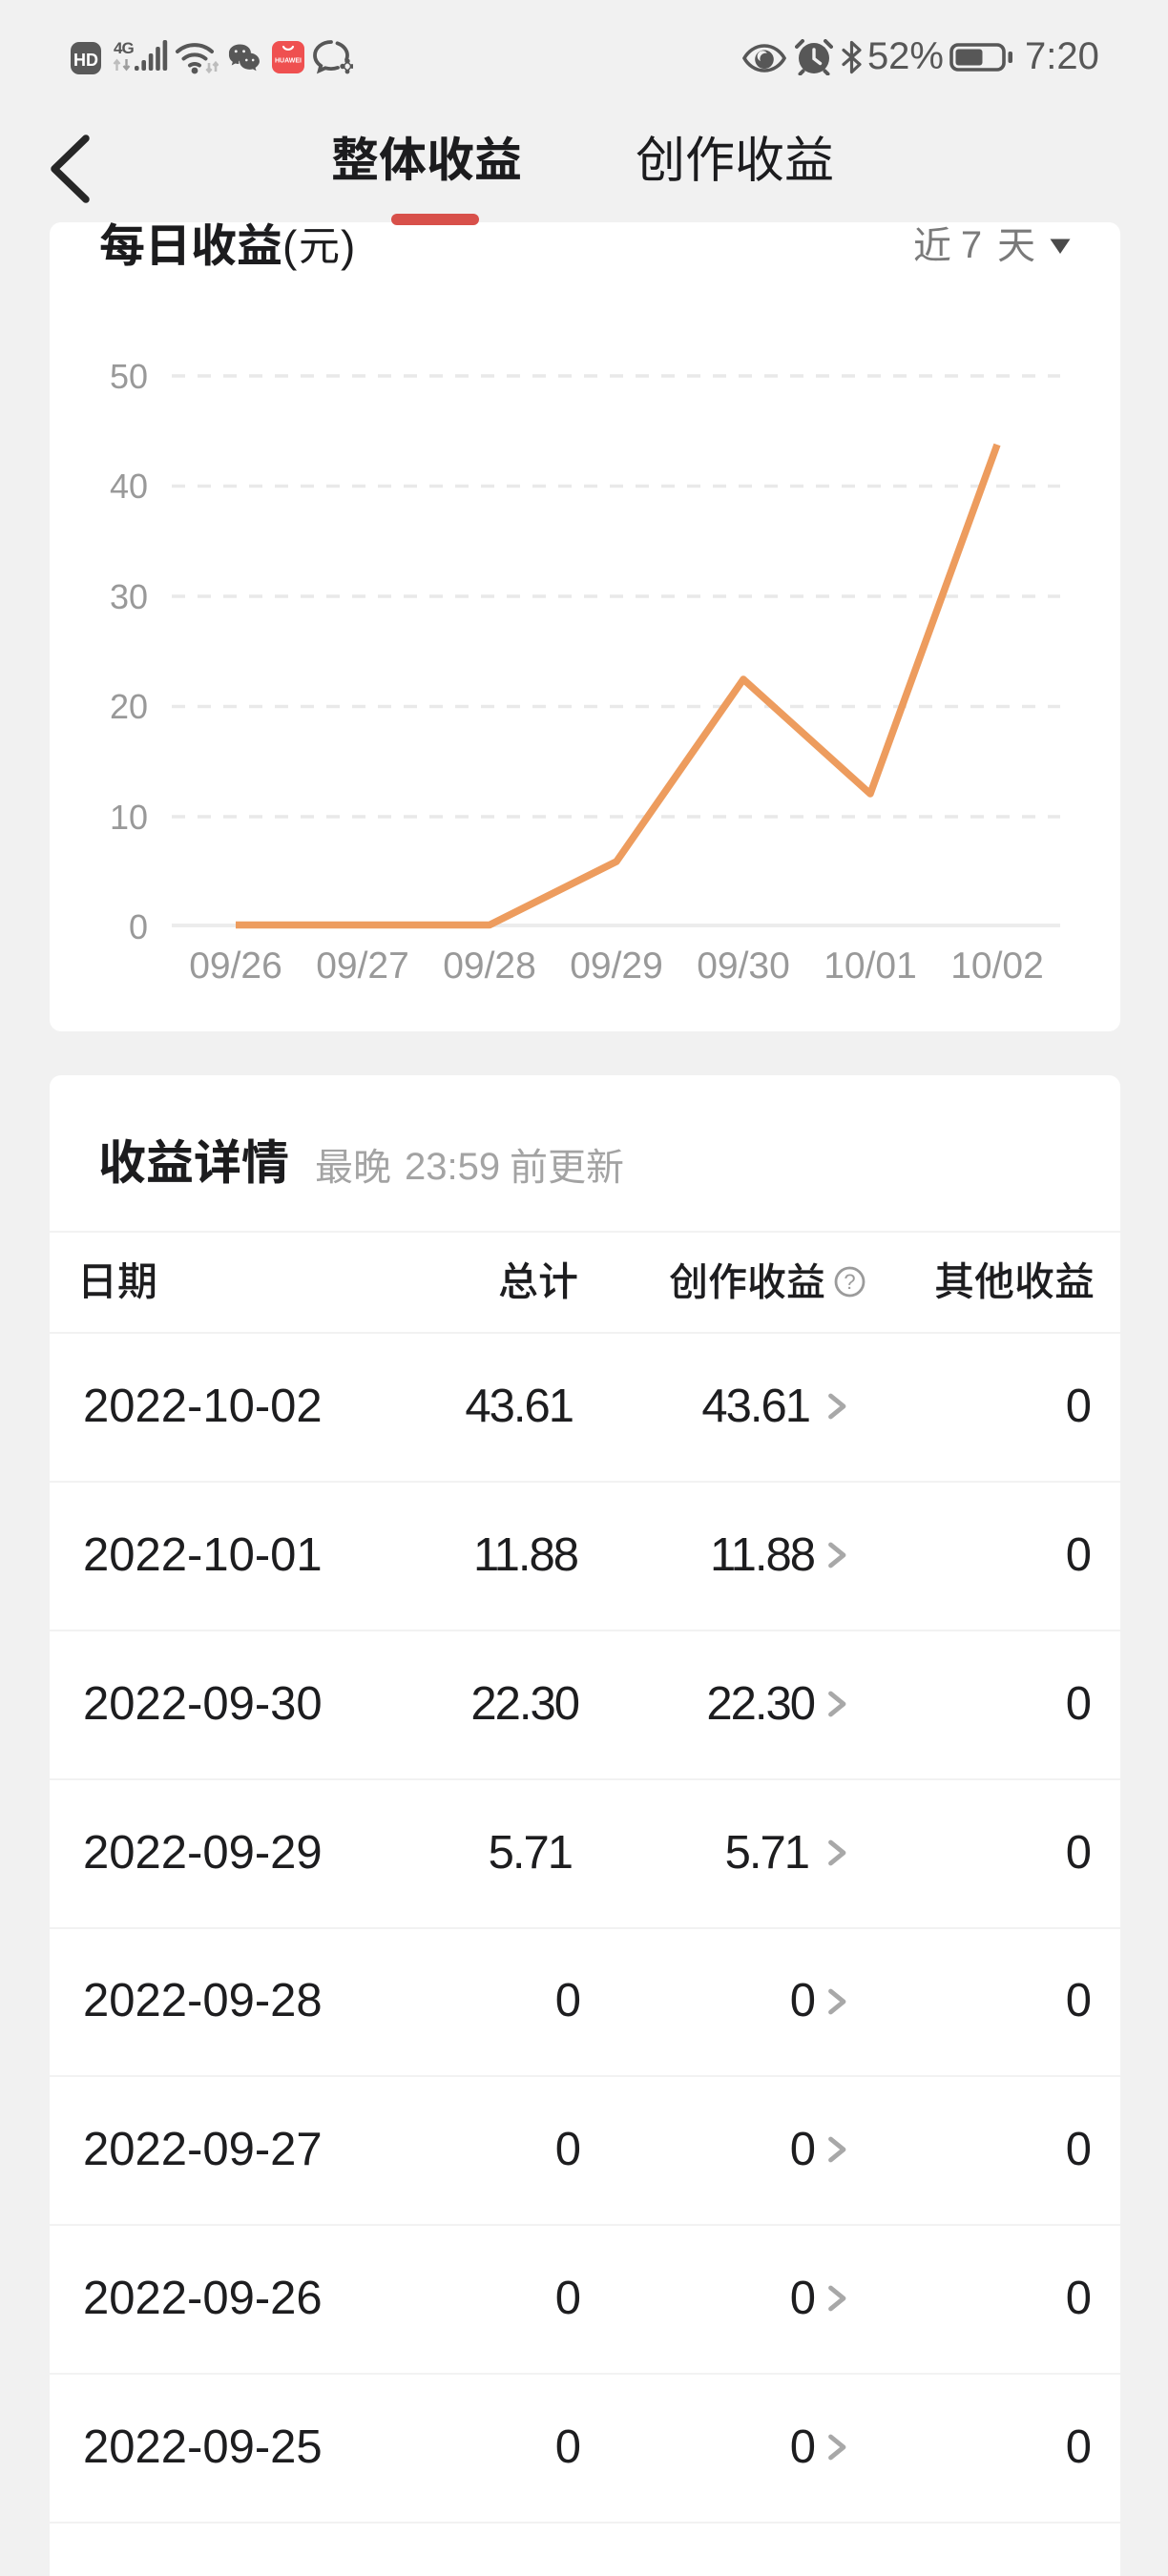  Describe the element at coordinates (288, 61) in the screenshot. I see `svg-text: HUAWEI` at that location.